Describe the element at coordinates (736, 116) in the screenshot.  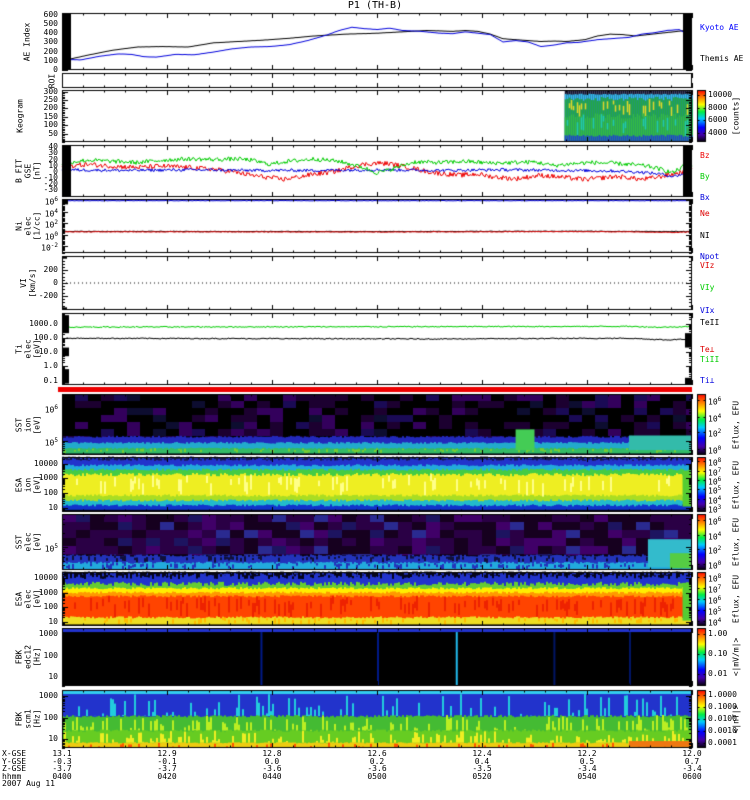
I see `colorbar-unit-label: [counts]` at that location.